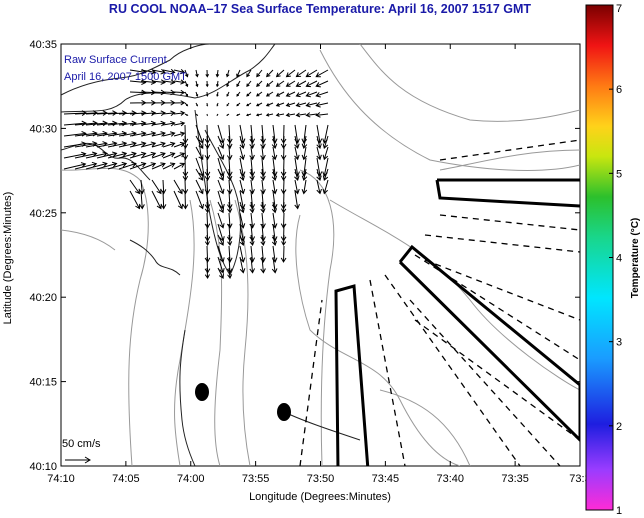 The image size is (644, 518). Describe the element at coordinates (126, 479) in the screenshot. I see `x-tick-label: 74:05` at that location.